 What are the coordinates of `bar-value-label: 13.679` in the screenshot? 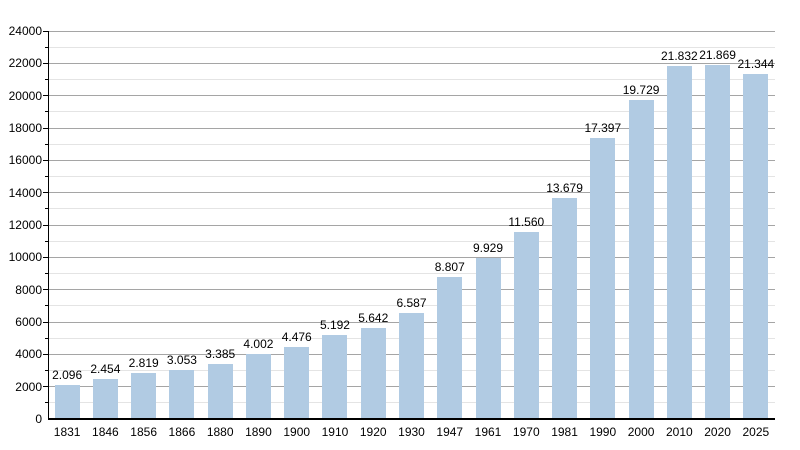 It's located at (564, 187).